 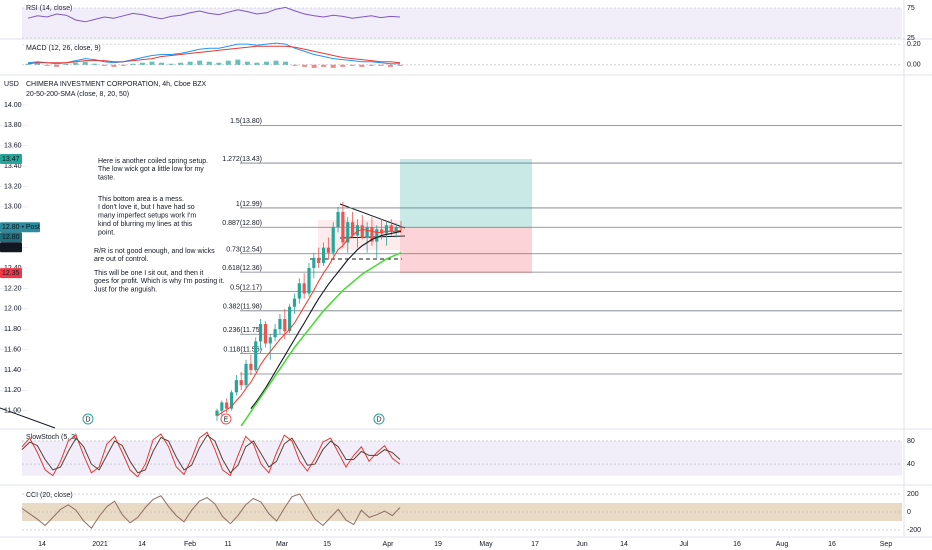 What do you see at coordinates (13, 105) in the screenshot?
I see `y-tick-label: 14.00` at bounding box center [13, 105].